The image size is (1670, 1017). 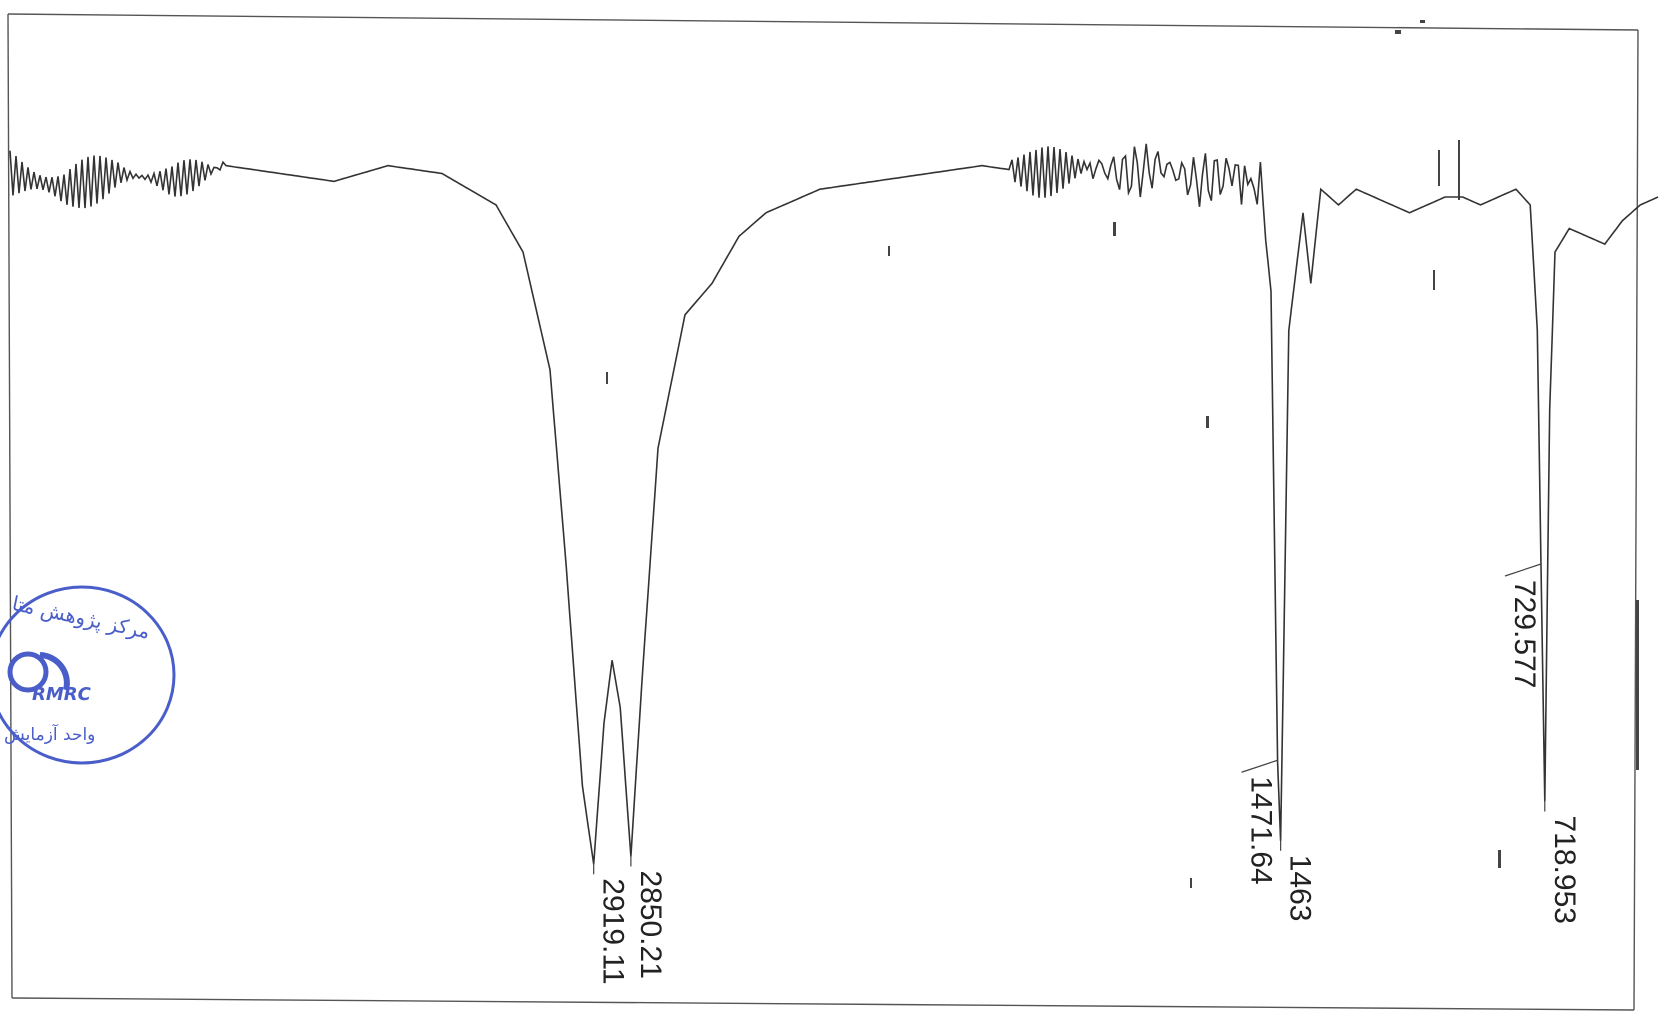 I want to click on stamp-line2: واحد آزمایش, so click(x=49, y=734).